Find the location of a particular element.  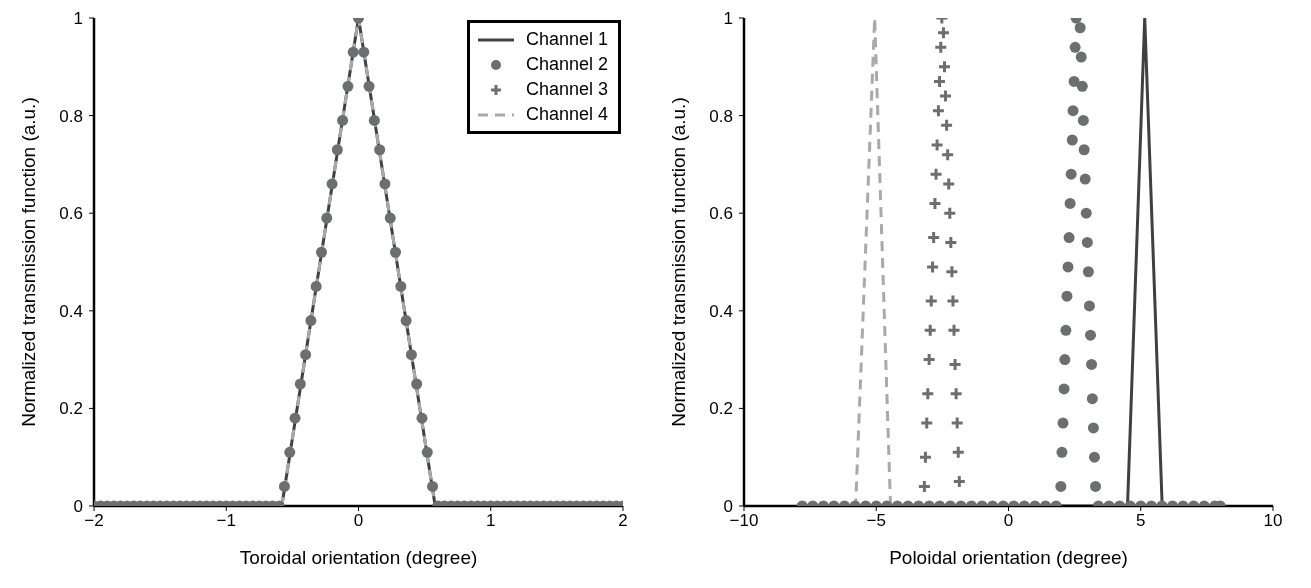

x-tick-label: 5 is located at coordinates (1141, 521).